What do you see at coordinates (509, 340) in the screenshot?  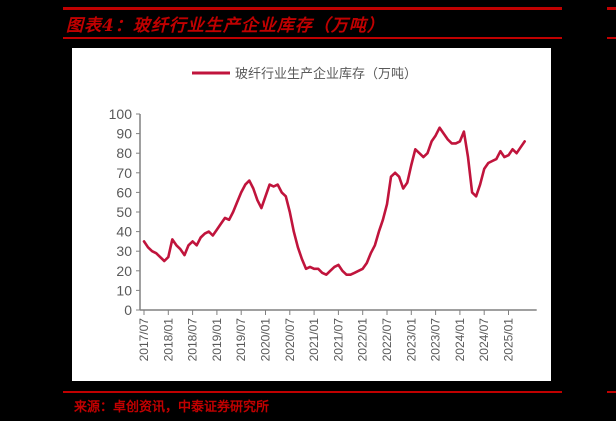 I see `x-tick-label: 2025/01` at bounding box center [509, 340].